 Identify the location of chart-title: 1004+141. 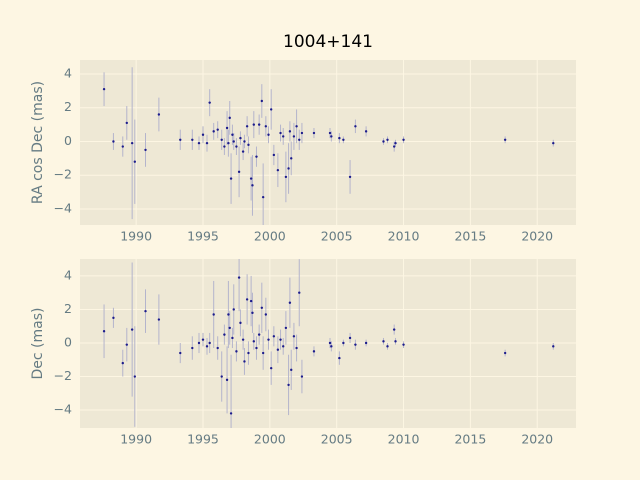
(328, 42).